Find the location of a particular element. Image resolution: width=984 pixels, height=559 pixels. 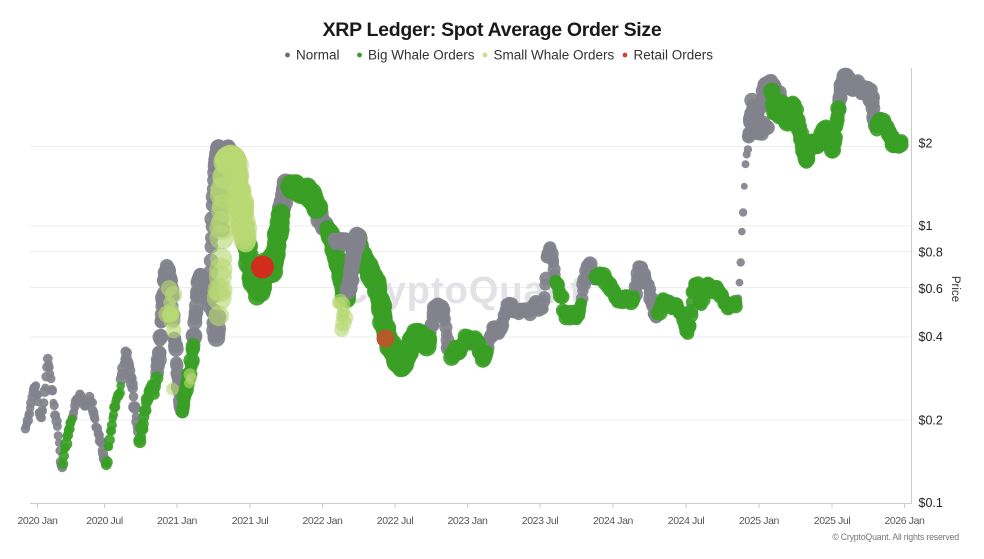

svg-text:XRP Ledger: Spot Average Order: XRP Ledger: Spot Average Order Size is located at coordinates (492, 30).